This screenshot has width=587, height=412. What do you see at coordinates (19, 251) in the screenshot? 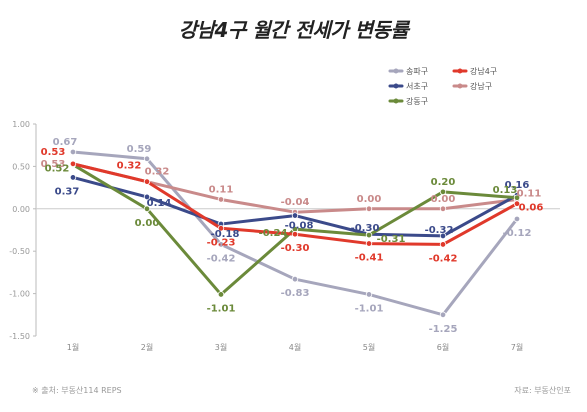
I see `y-tick-label: -0.50` at bounding box center [19, 251].